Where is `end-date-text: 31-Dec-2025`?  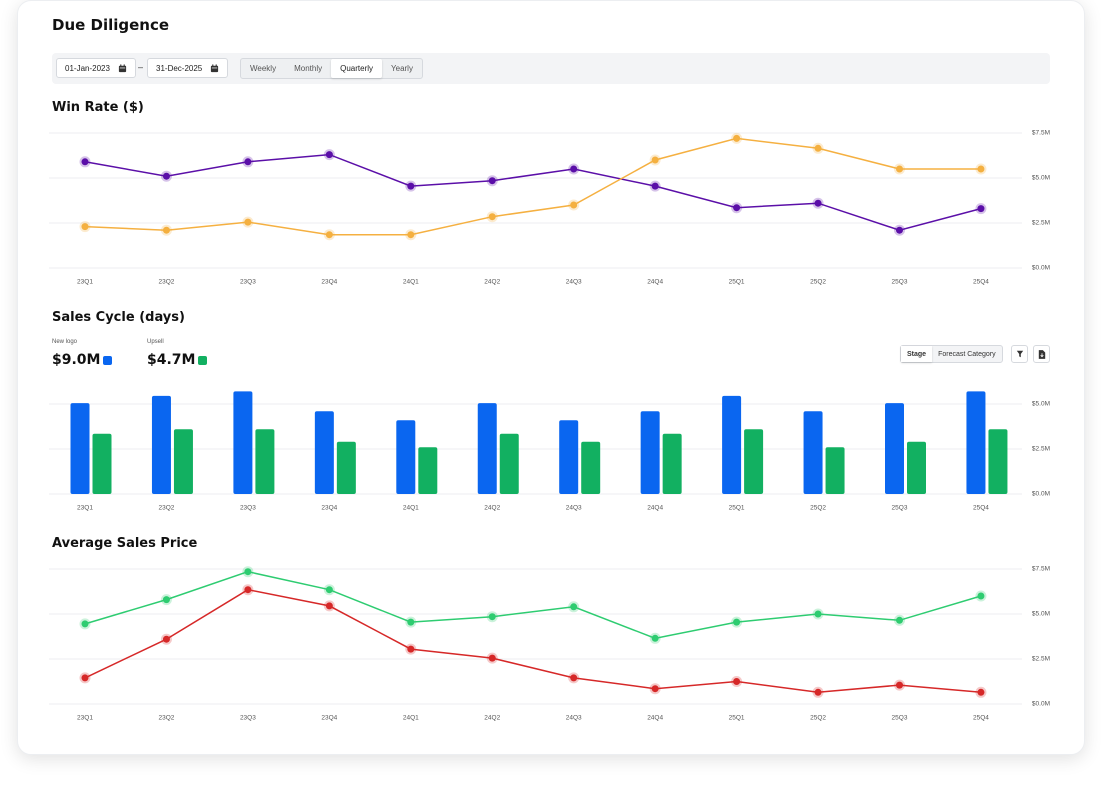 end-date-text: 31-Dec-2025 is located at coordinates (179, 68).